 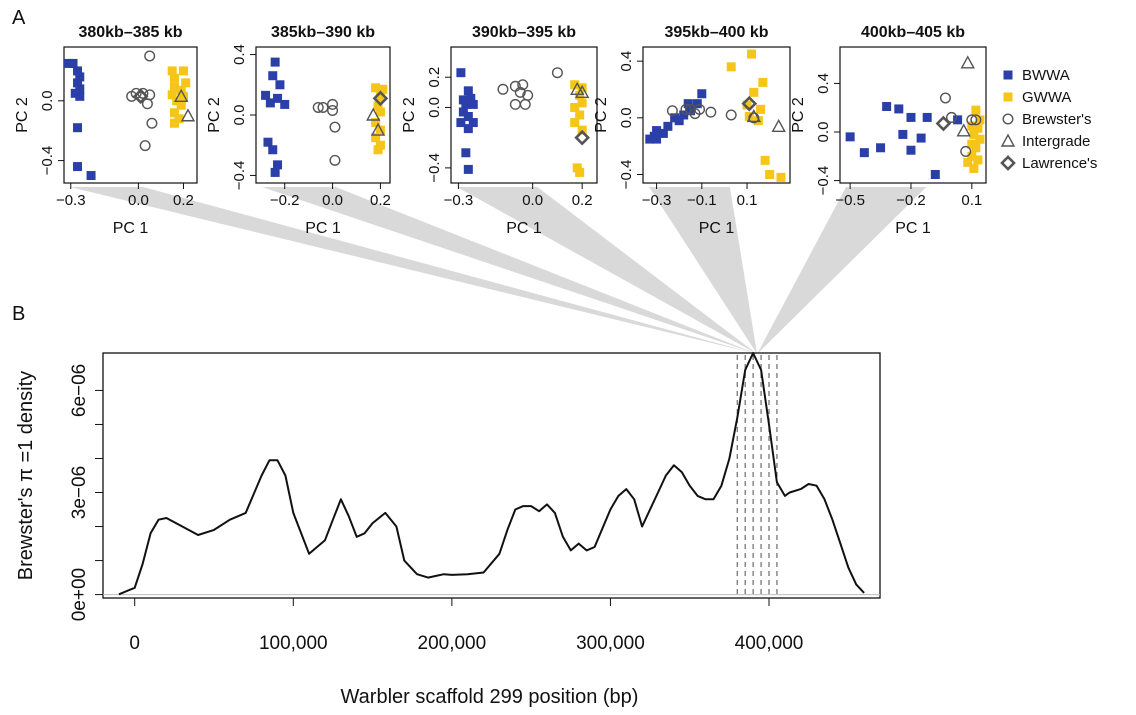 What do you see at coordinates (913, 32) in the screenshot?
I see `panel-title: 400kb–405 kb` at bounding box center [913, 32].